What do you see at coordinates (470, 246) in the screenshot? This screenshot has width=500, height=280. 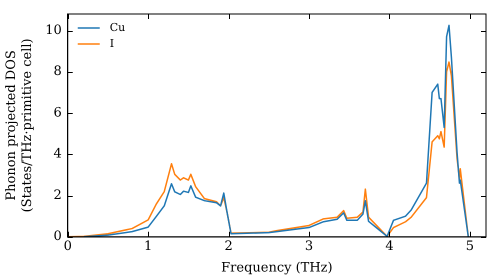 I see `x-tick-label: 5` at bounding box center [470, 246].